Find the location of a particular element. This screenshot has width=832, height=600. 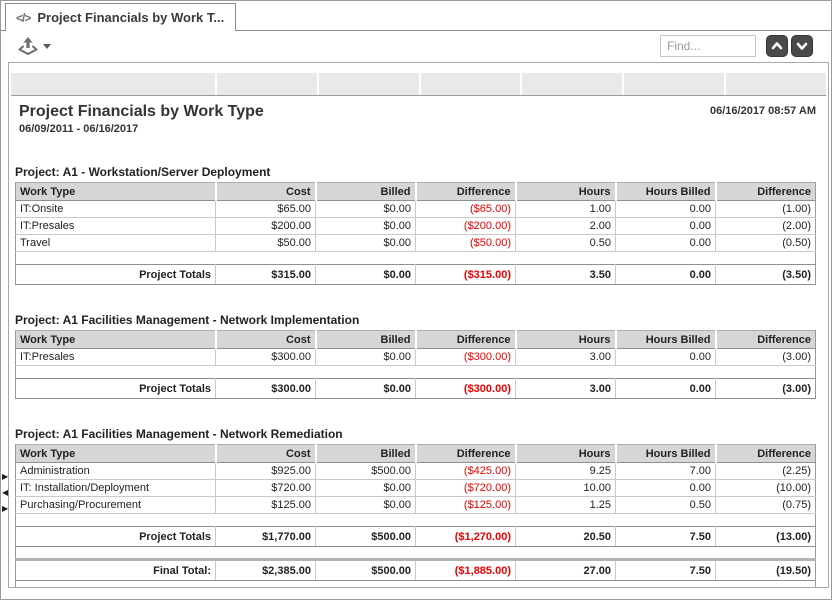

export-button is located at coordinates (34, 47).